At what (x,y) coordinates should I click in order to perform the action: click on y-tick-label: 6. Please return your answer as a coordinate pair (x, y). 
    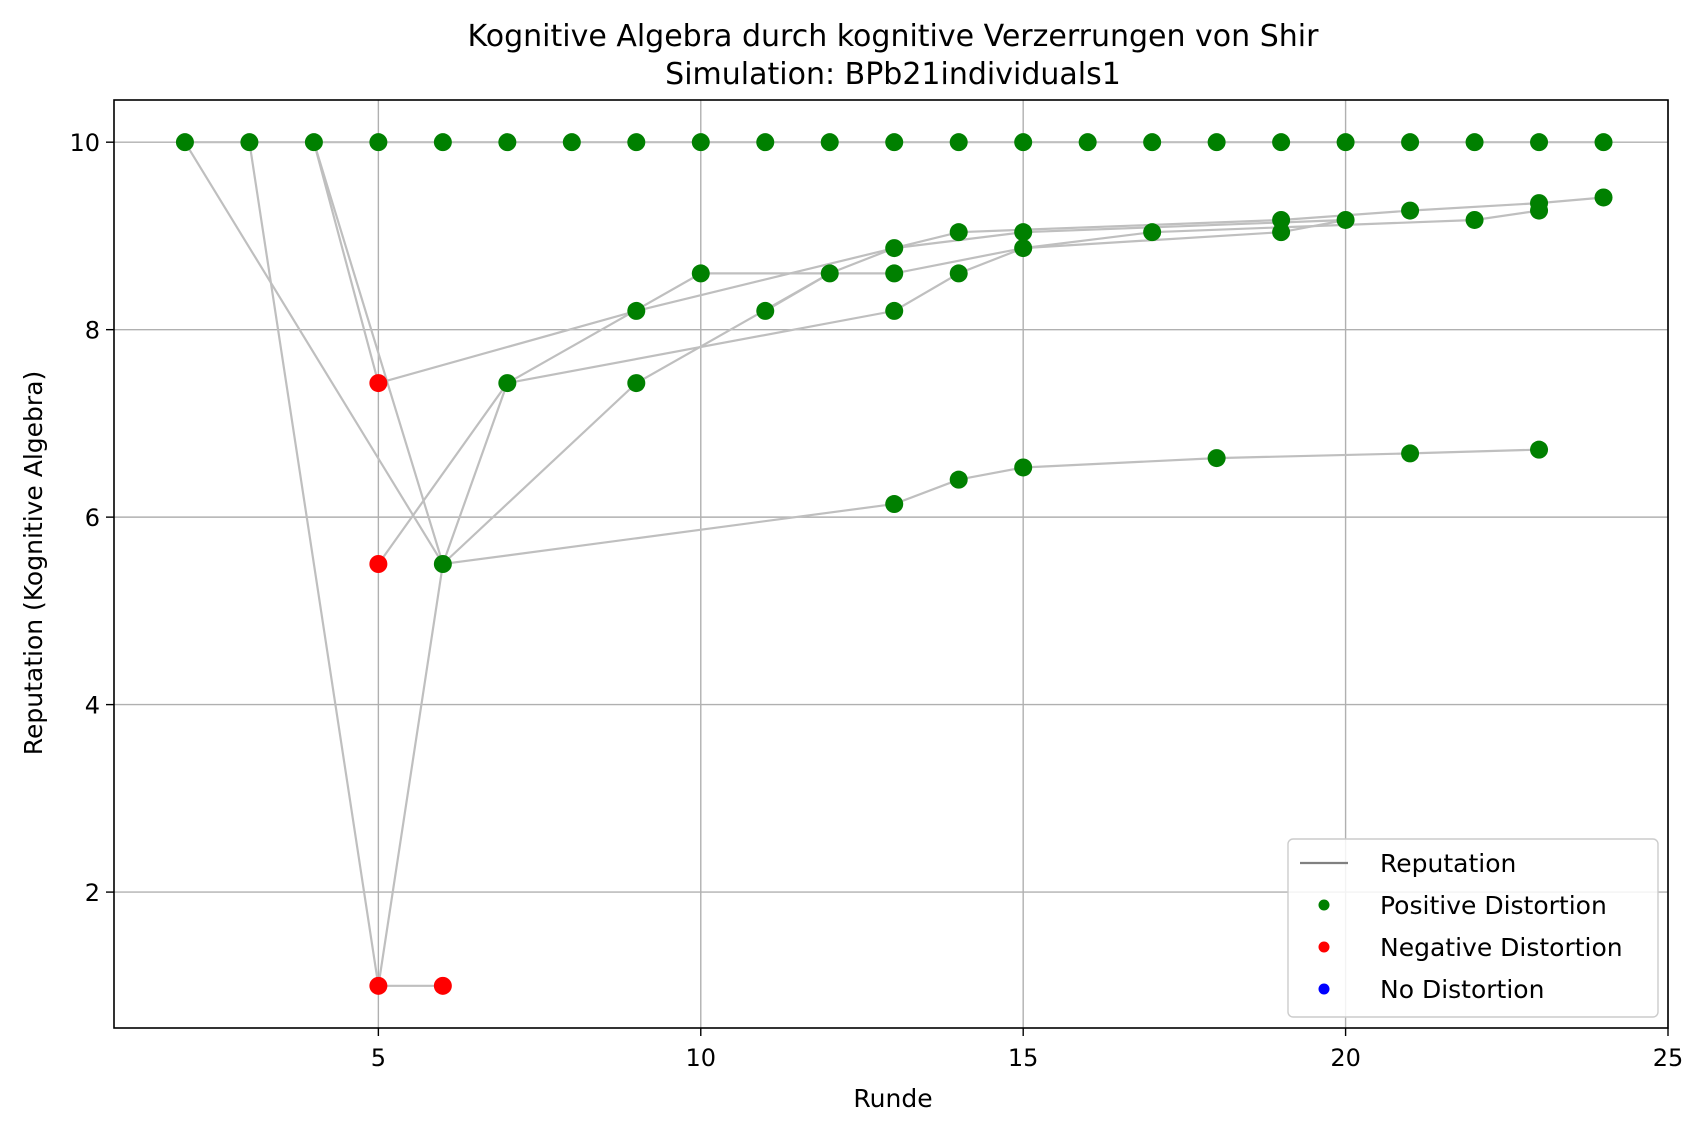
    Looking at the image, I should click on (92, 518).